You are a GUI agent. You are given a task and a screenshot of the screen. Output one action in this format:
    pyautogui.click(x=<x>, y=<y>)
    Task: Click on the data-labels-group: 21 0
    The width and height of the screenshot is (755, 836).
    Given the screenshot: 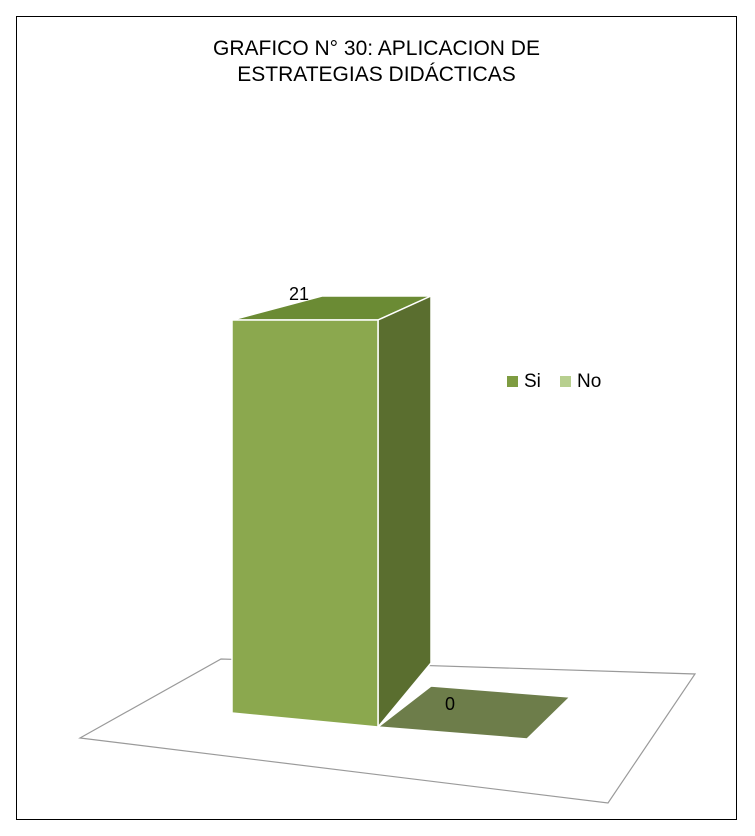 What is the action you would take?
    pyautogui.click(x=372, y=499)
    